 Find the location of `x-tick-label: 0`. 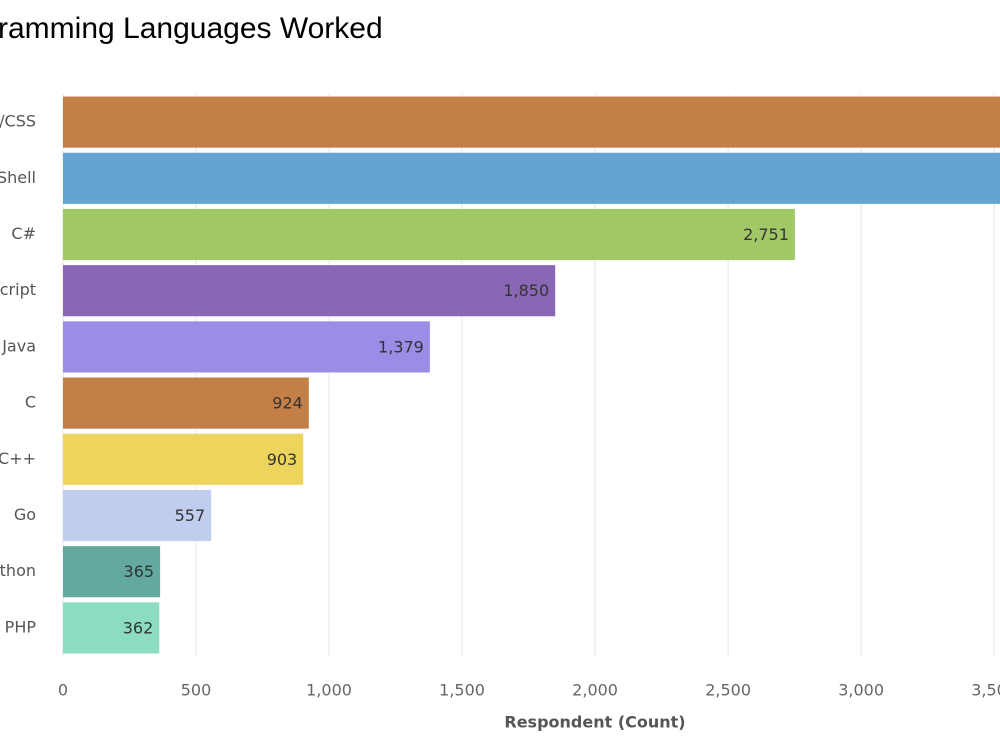

x-tick-label: 0 is located at coordinates (63, 690).